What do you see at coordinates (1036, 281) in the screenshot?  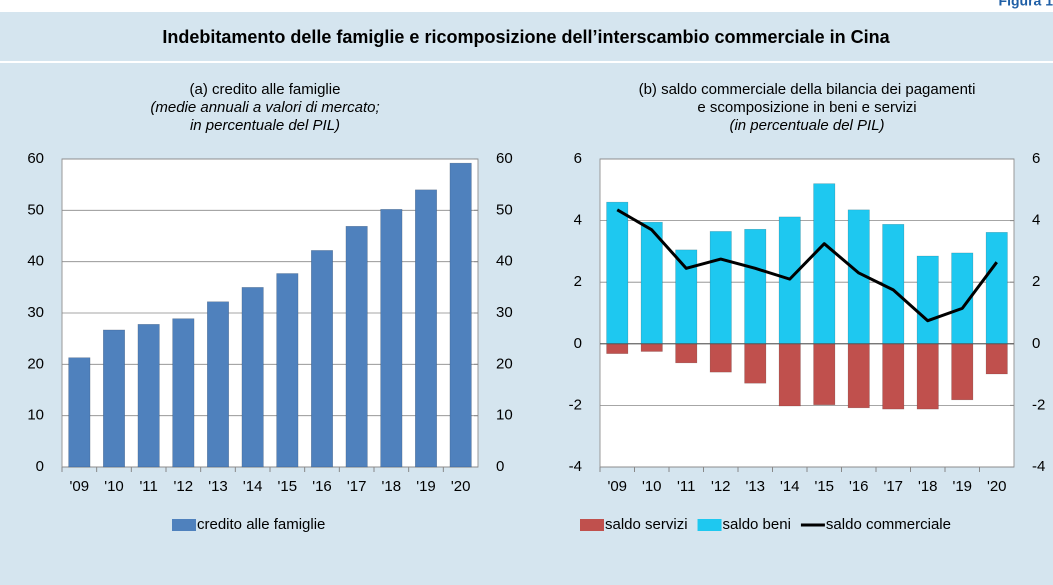 I see `y2-tick-label: 2` at bounding box center [1036, 281].